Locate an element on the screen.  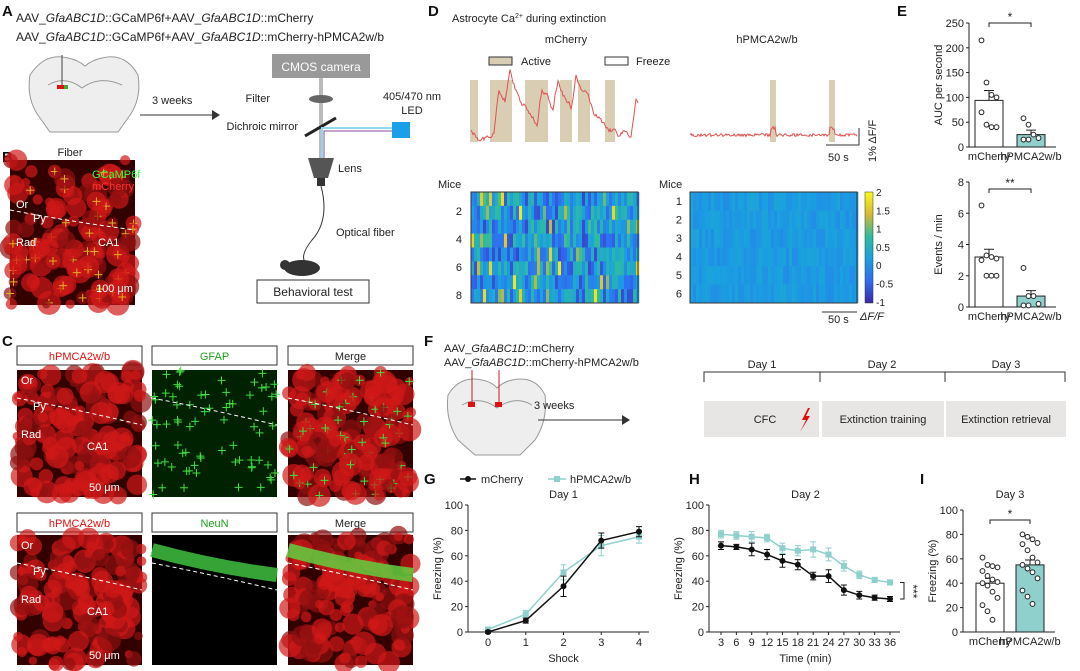
layer-boundary is located at coordinates (79, 576).